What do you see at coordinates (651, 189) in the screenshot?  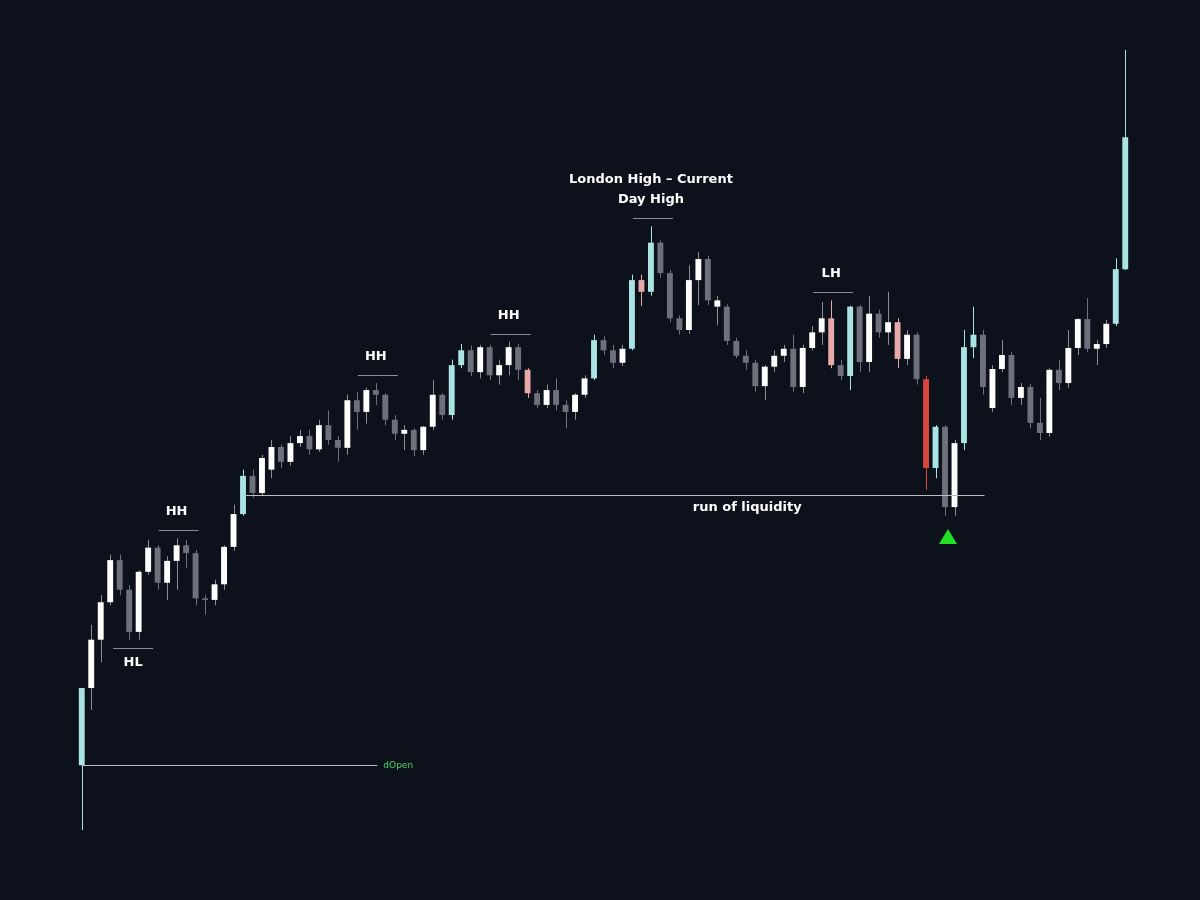 I see `annotation: London High – Current Day High` at bounding box center [651, 189].